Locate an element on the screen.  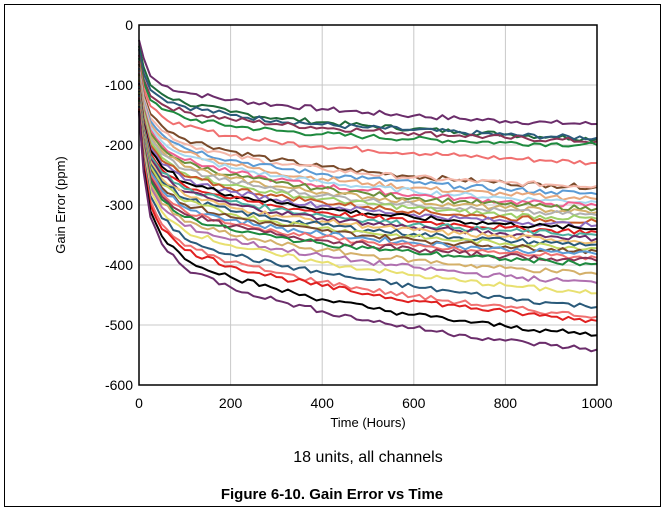
y-tick-label: -100 is located at coordinates (119, 85).